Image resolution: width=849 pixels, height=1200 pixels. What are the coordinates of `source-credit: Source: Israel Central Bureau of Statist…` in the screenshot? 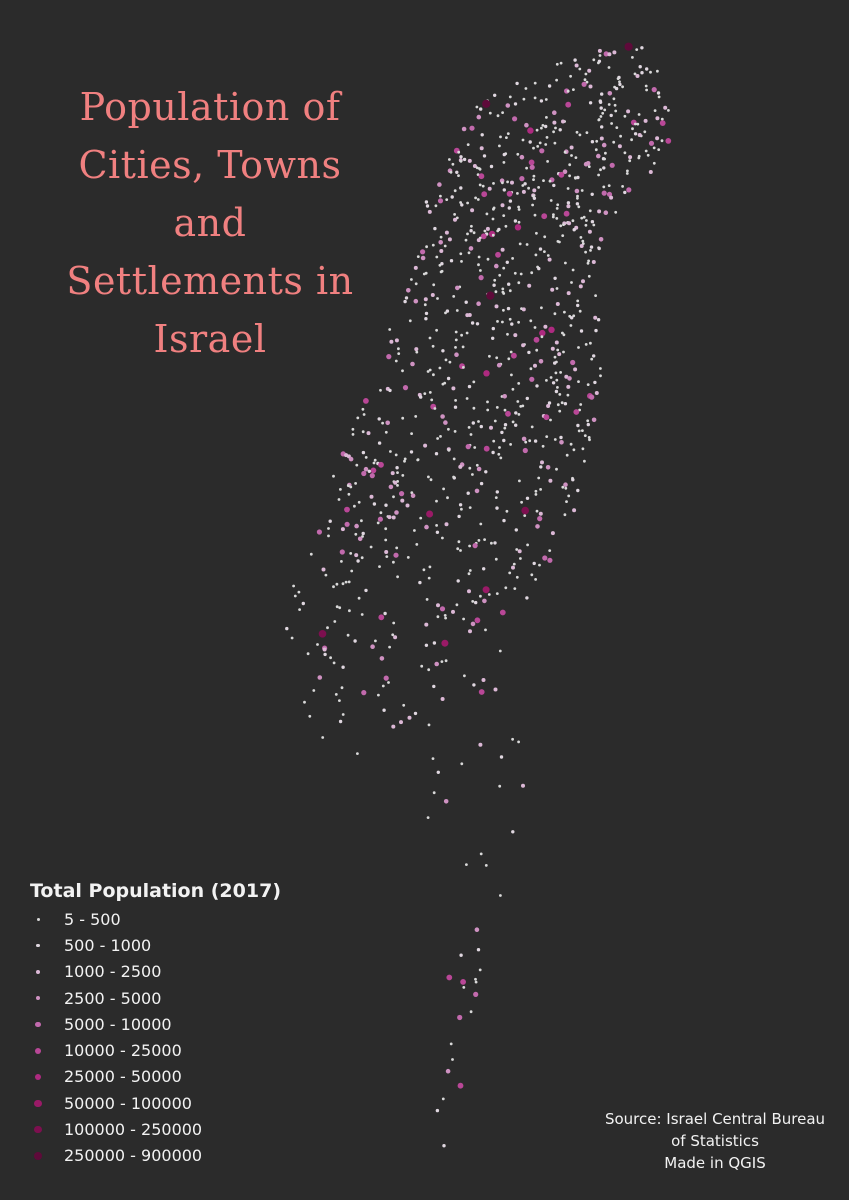 It's located at (715, 1141).